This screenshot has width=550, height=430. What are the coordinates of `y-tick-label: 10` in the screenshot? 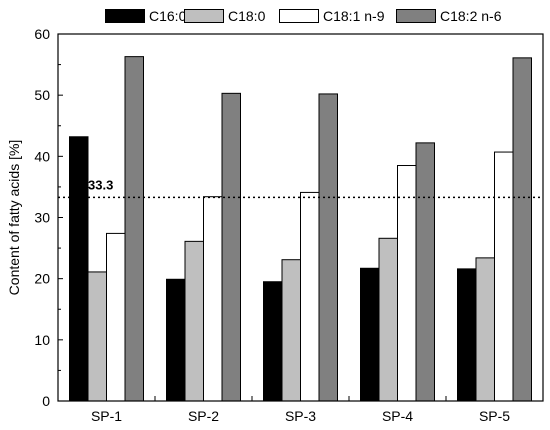 It's located at (42, 340).